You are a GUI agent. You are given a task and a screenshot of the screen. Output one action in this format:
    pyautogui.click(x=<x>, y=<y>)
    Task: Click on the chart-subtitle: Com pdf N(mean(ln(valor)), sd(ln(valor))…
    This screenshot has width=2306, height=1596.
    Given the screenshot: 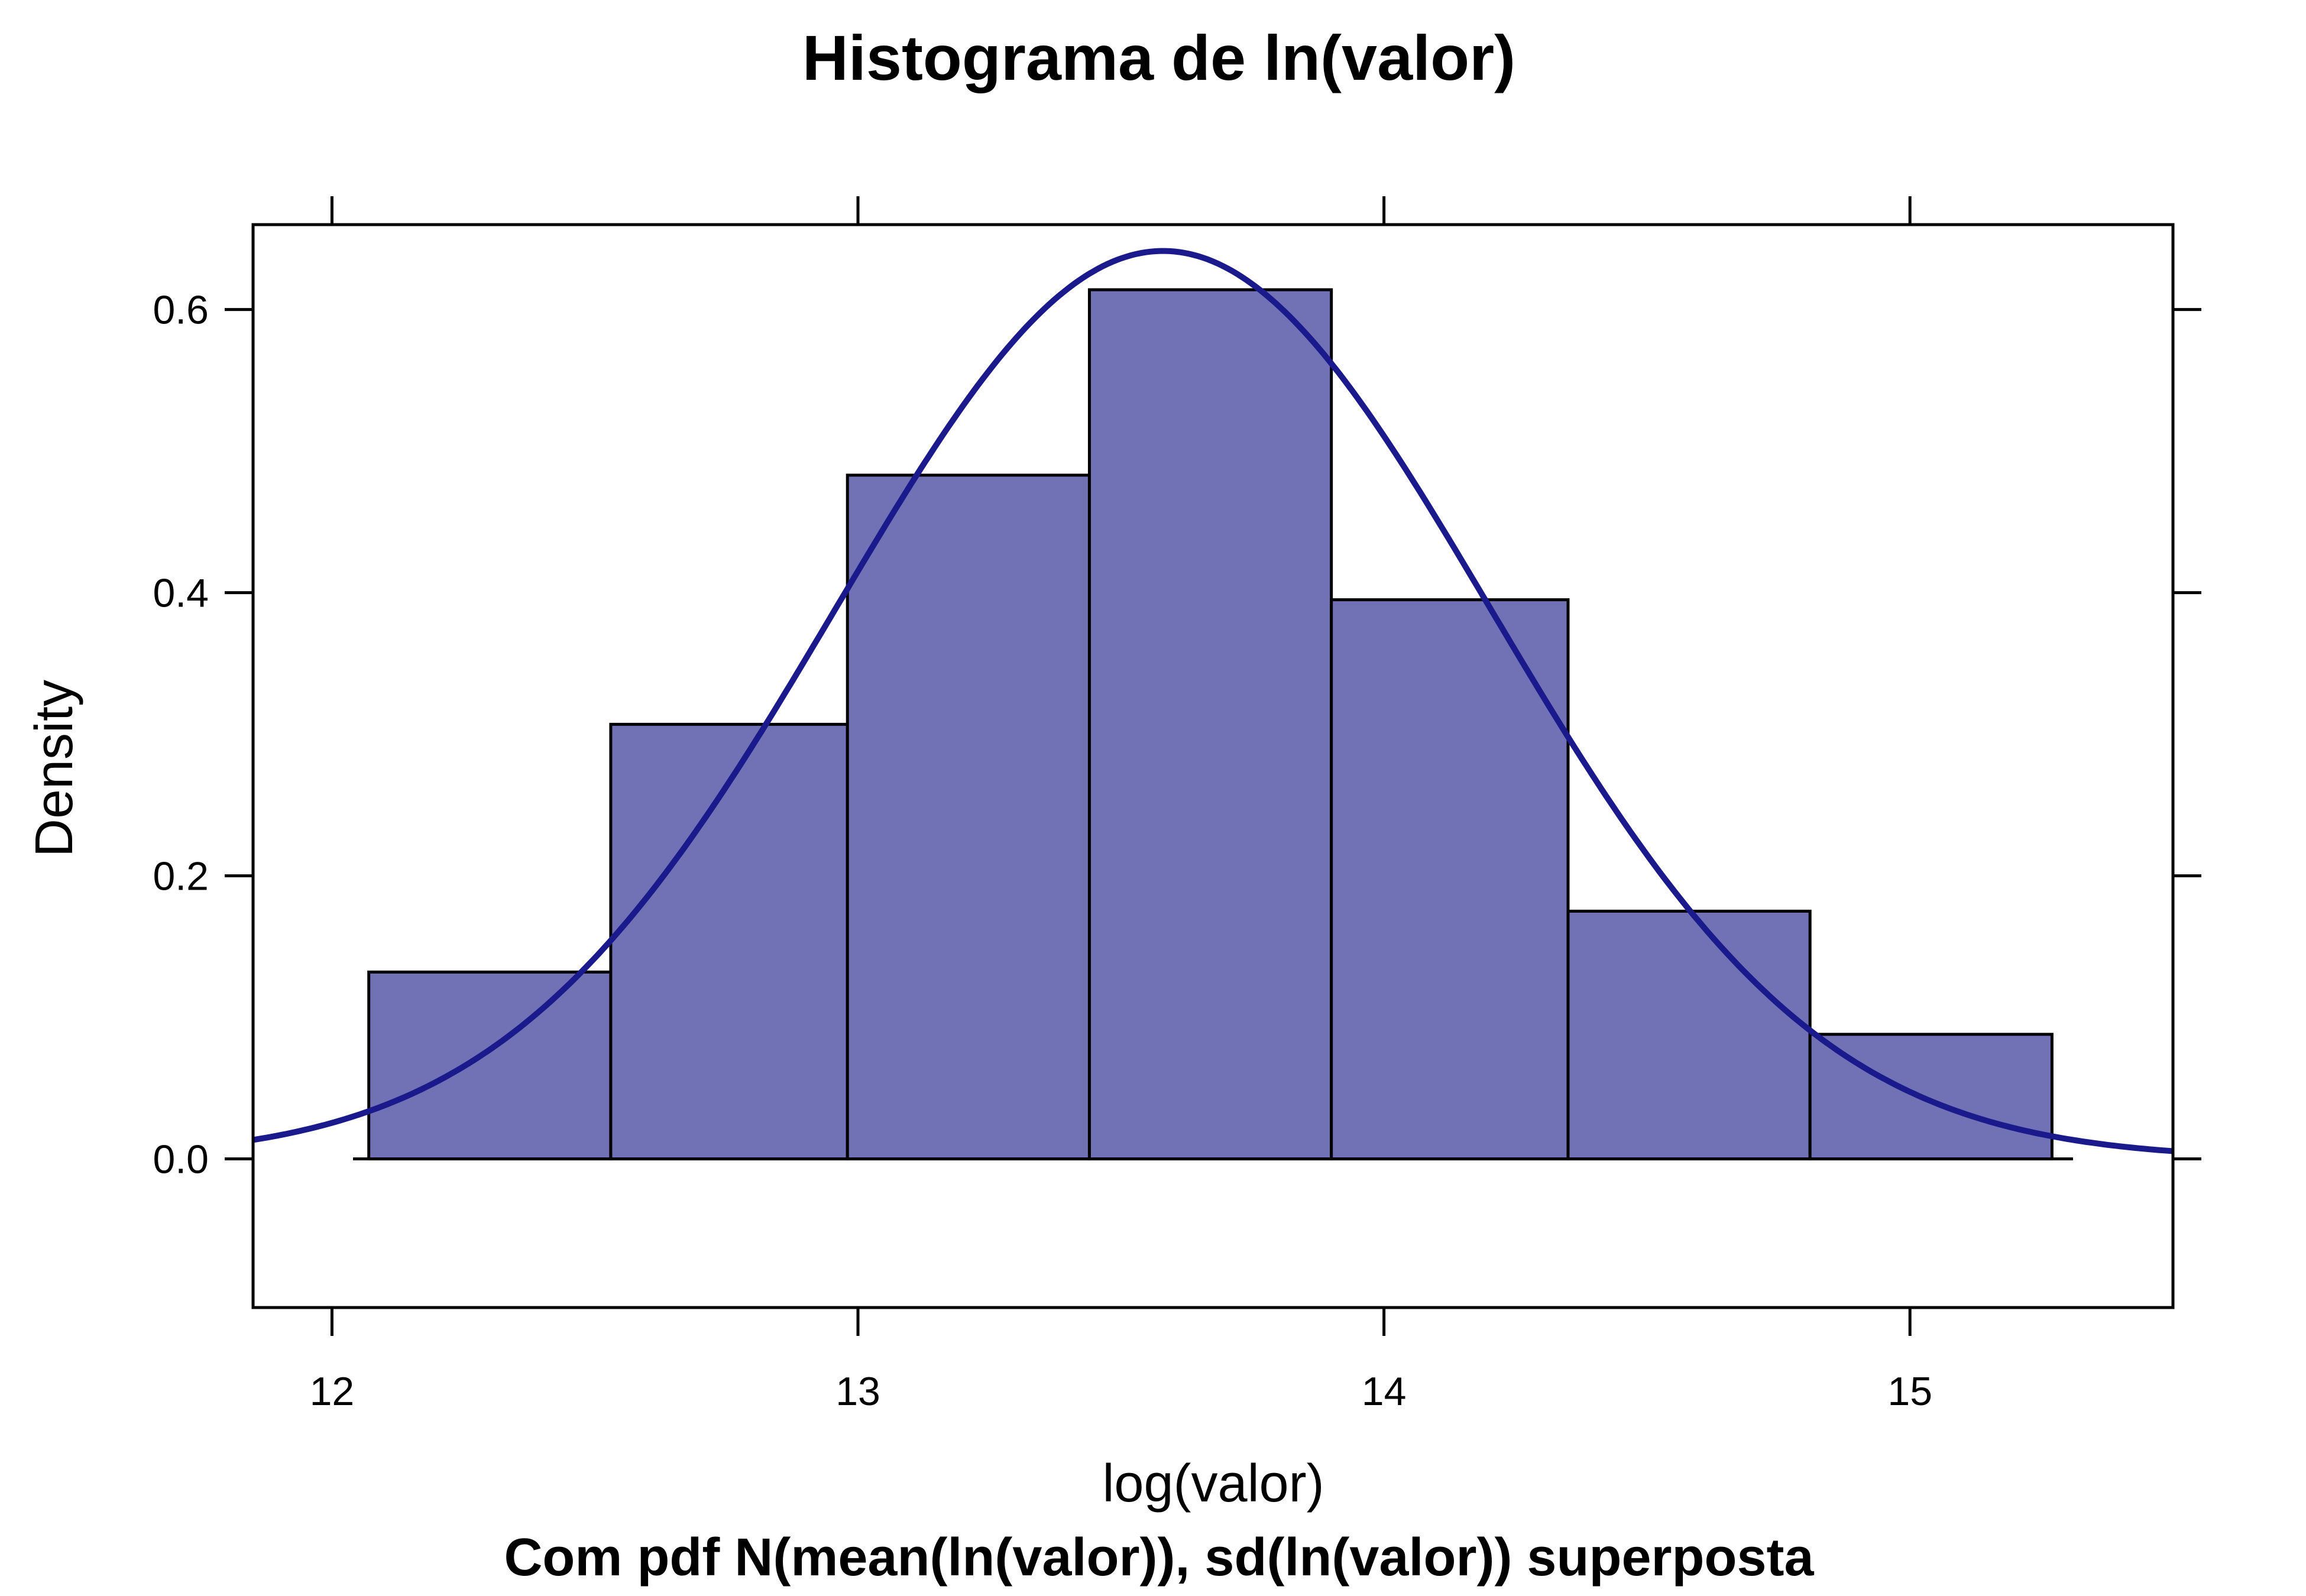 What is the action you would take?
    pyautogui.click(x=1159, y=1558)
    